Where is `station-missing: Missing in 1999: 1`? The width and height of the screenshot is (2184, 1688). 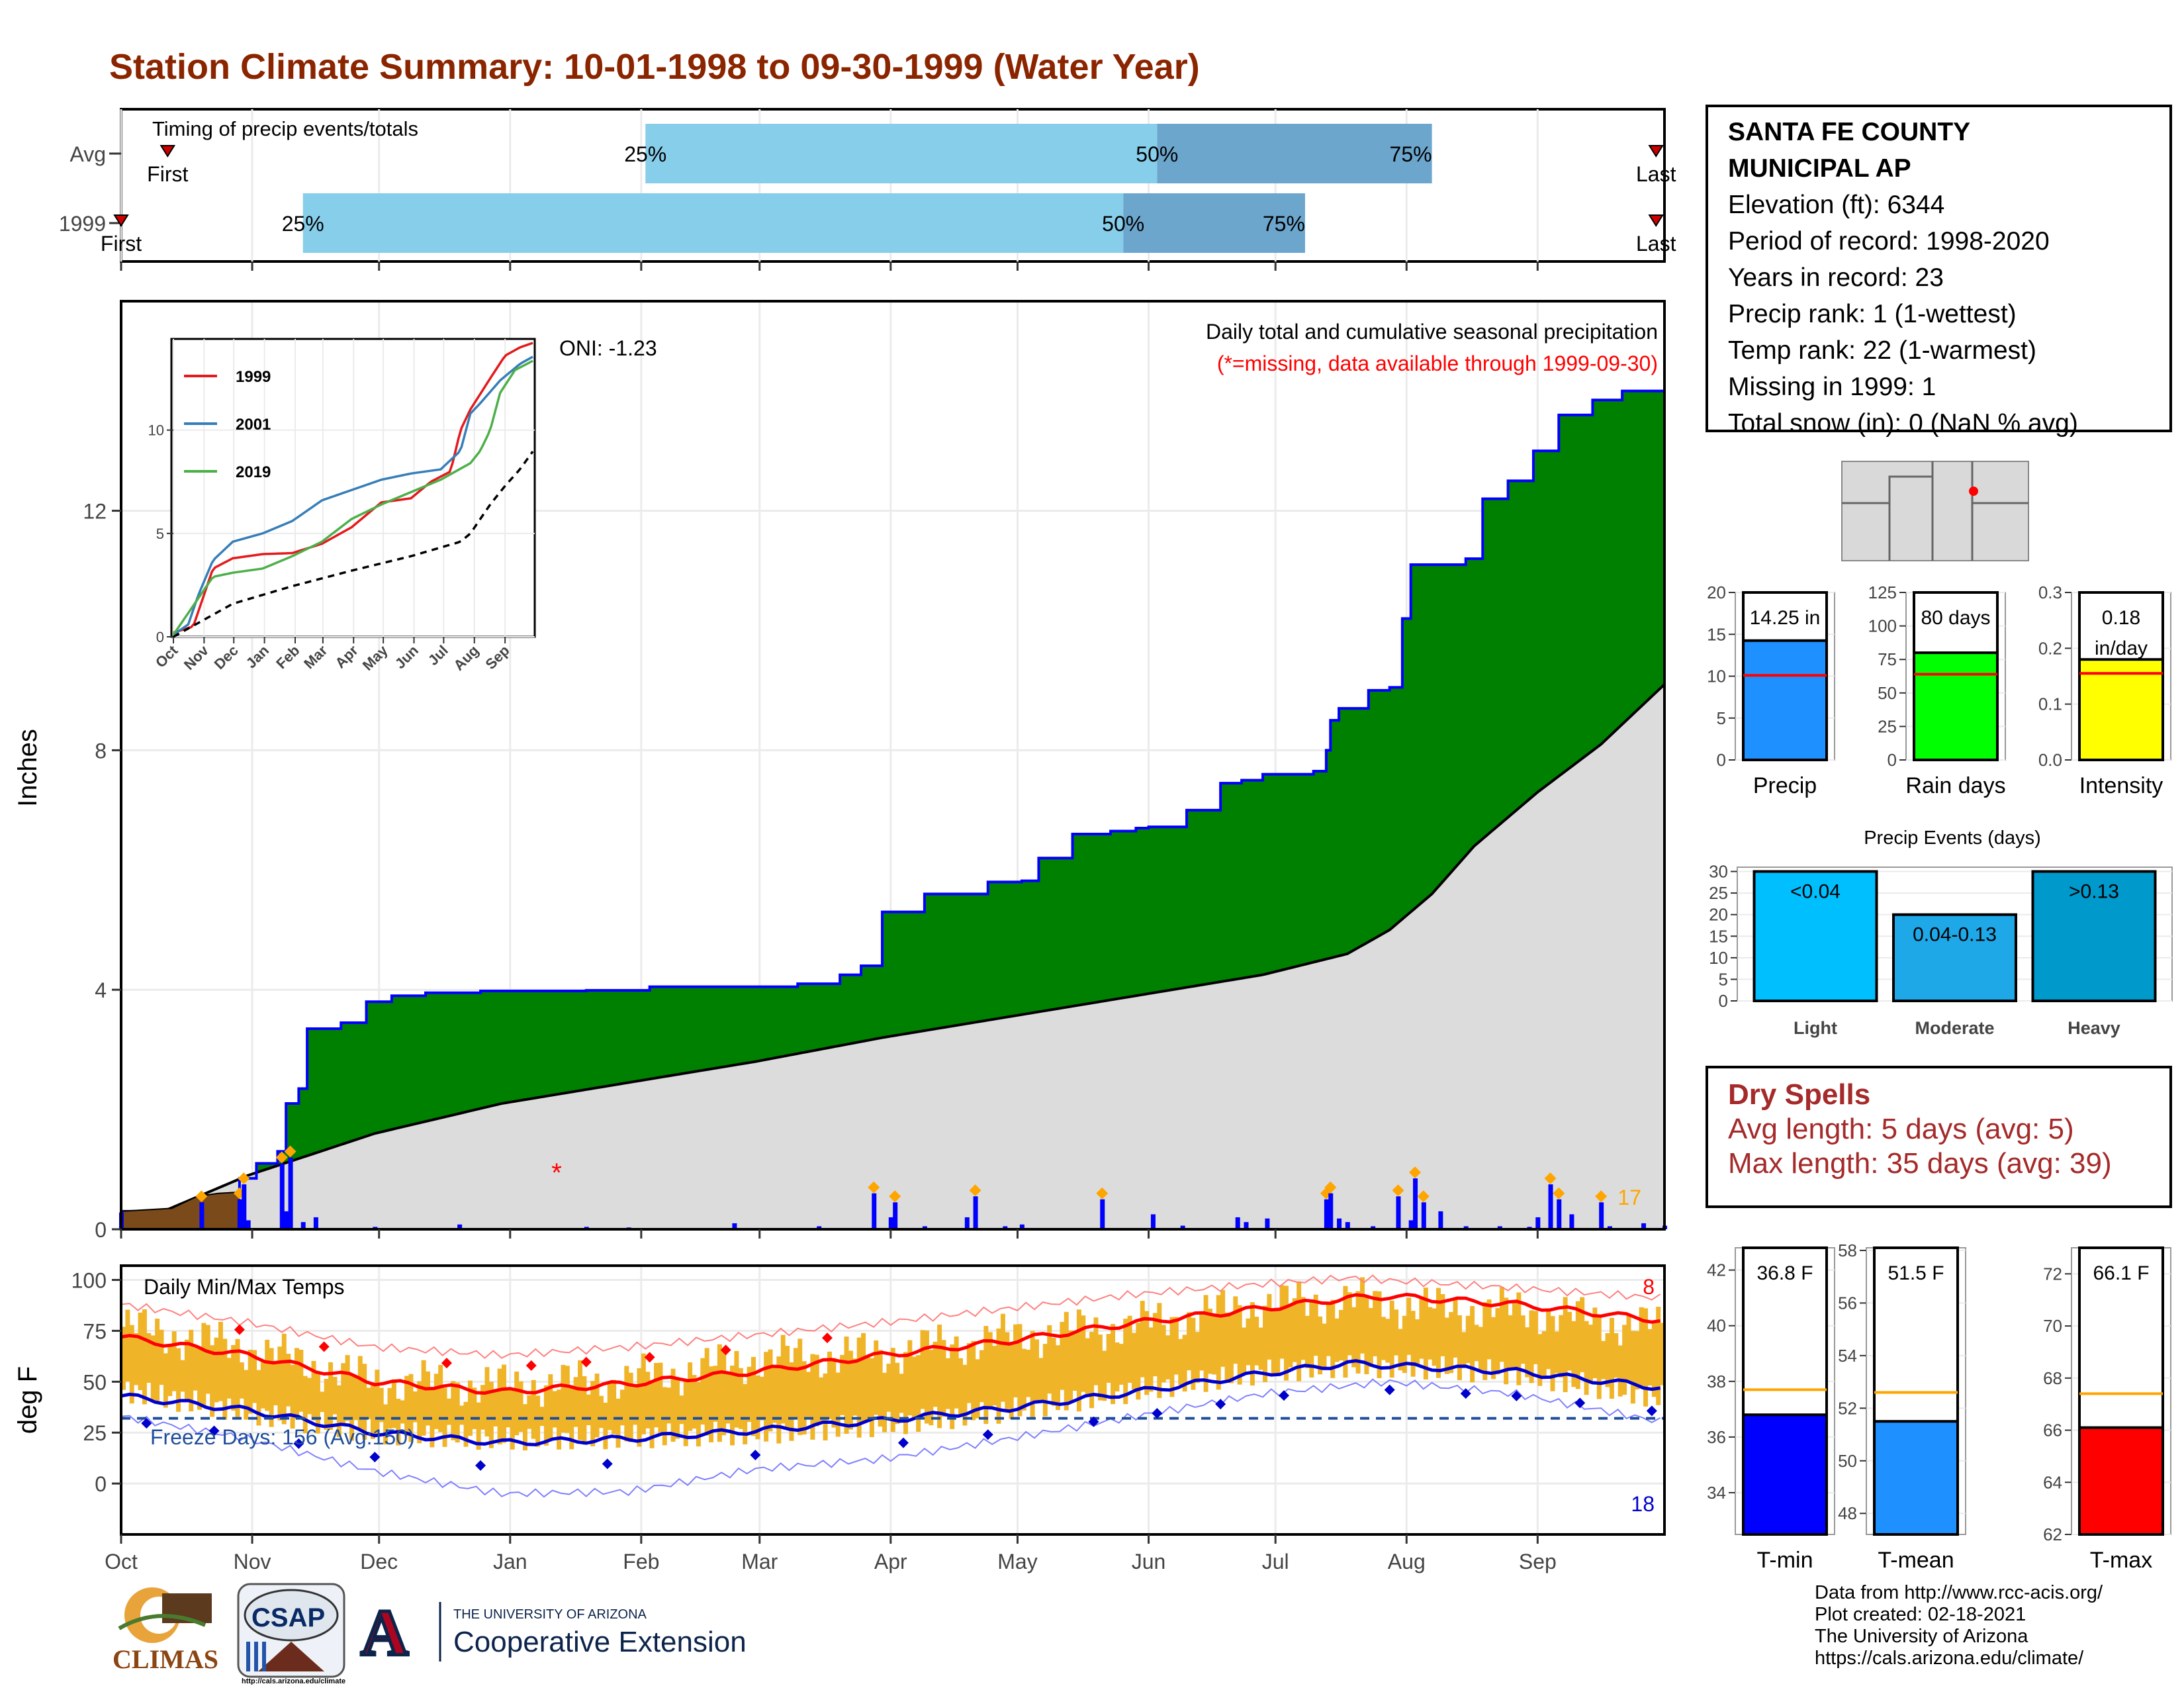 station-missing: Missing in 1999: 1 is located at coordinates (1832, 387).